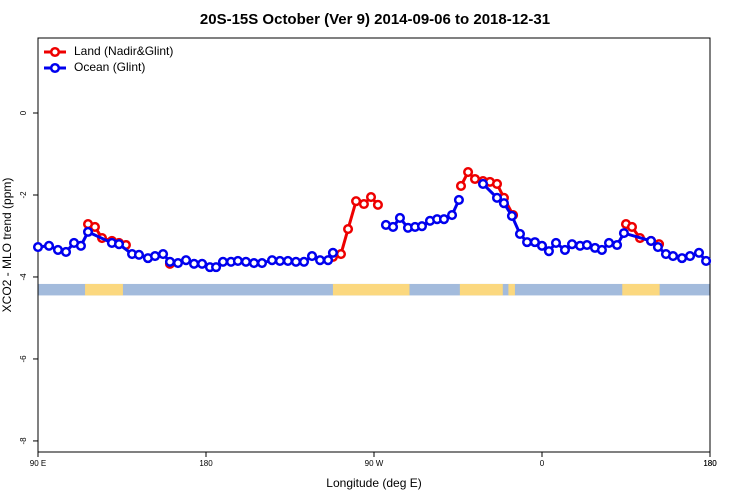 The height and width of the screenshot is (500, 750). Describe the element at coordinates (109, 67) in the screenshot. I see `legend-label: Ocean (Glint)` at that location.